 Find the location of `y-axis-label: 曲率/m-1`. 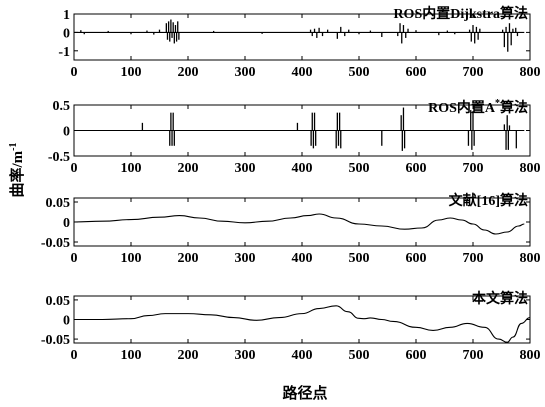

y-axis-label: 曲率/m-1 is located at coordinates (17, 169).